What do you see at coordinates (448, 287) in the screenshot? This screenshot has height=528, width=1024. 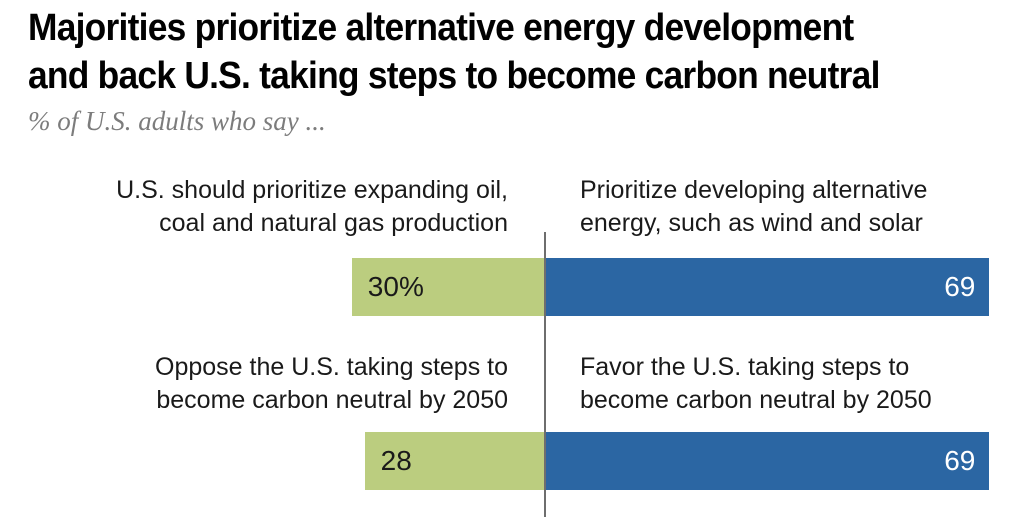 I see `row-1-left-bar: 30%` at bounding box center [448, 287].